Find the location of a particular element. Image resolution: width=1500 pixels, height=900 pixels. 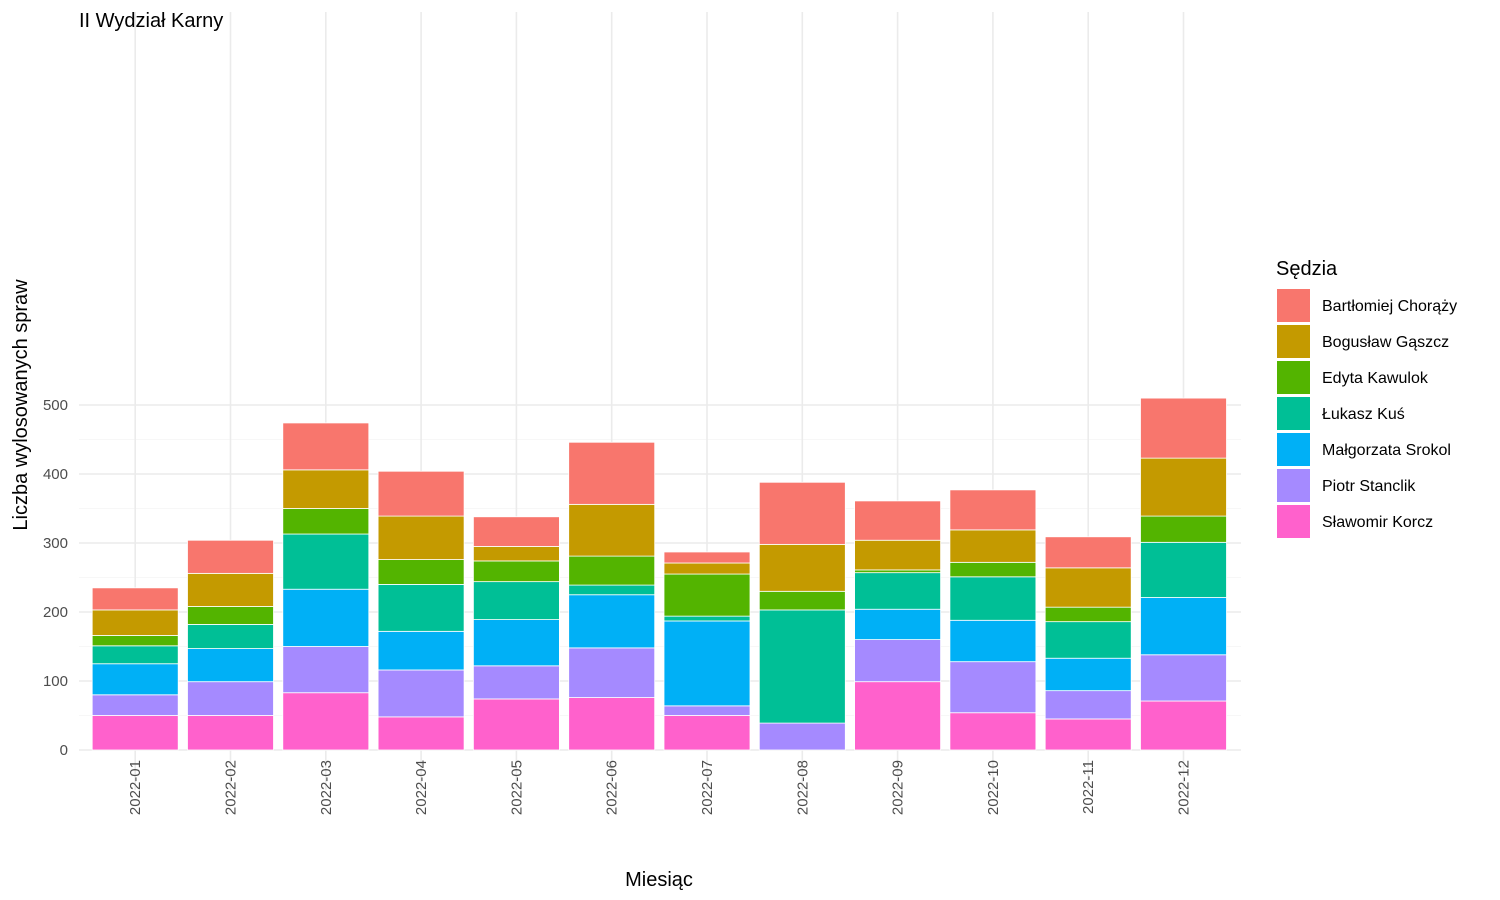

legend-label: Bartłomiej Chorąży is located at coordinates (1389, 306).